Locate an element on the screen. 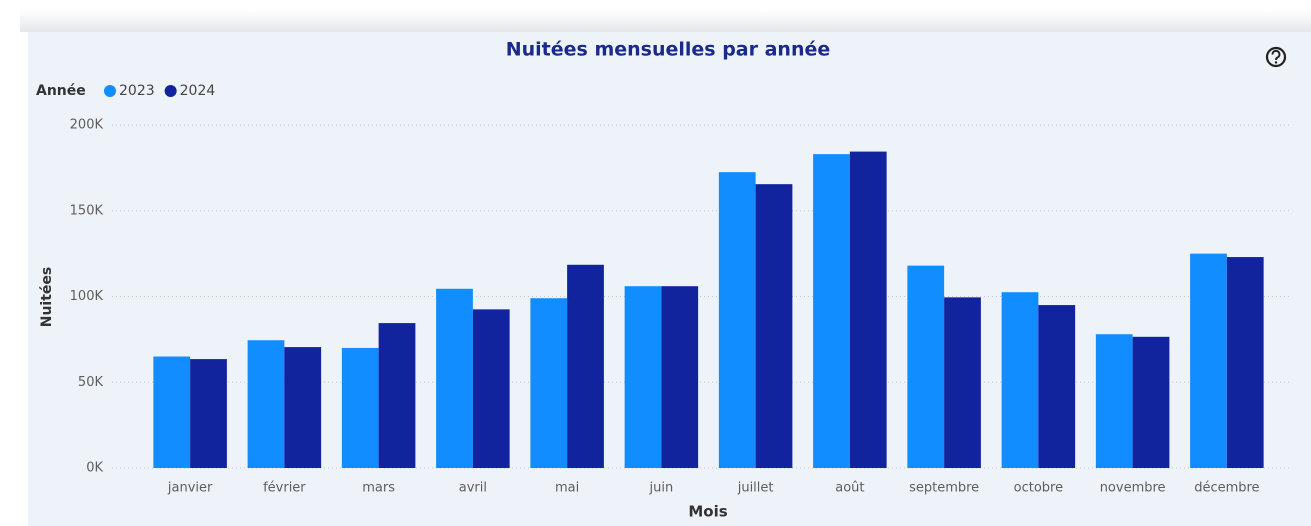 The image size is (1311, 526). x-tick-label: janvier is located at coordinates (190, 488).